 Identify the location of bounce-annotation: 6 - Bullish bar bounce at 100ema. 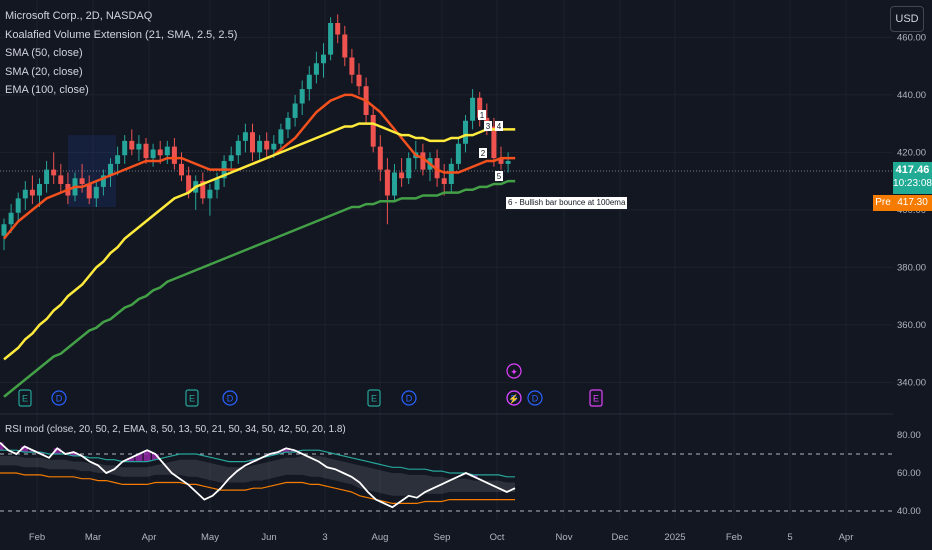
(567, 203).